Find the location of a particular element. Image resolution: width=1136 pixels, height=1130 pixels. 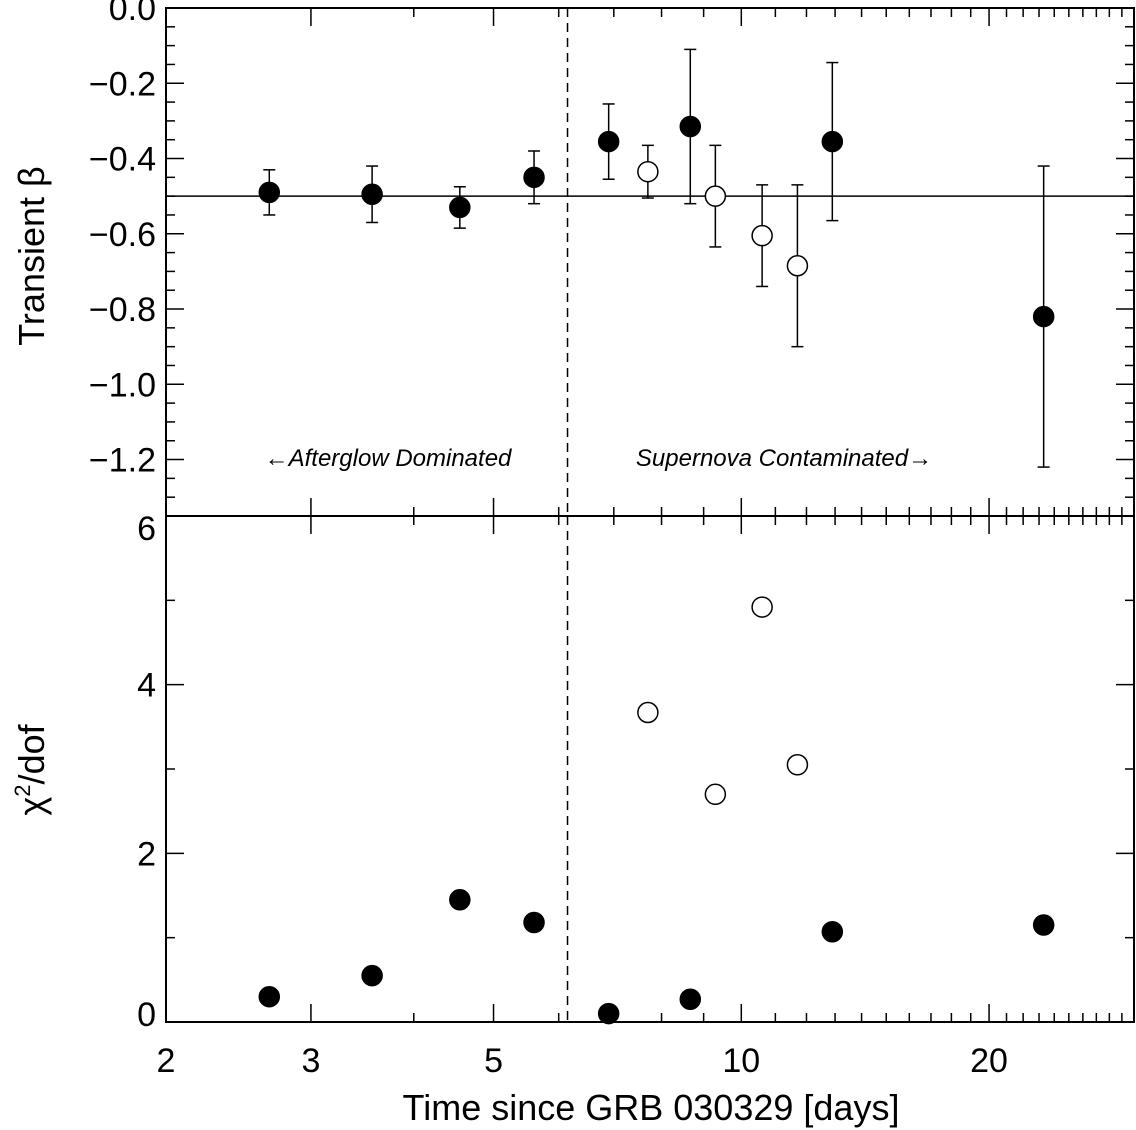

top-y-axis-title: Transient β is located at coordinates (31, 255).